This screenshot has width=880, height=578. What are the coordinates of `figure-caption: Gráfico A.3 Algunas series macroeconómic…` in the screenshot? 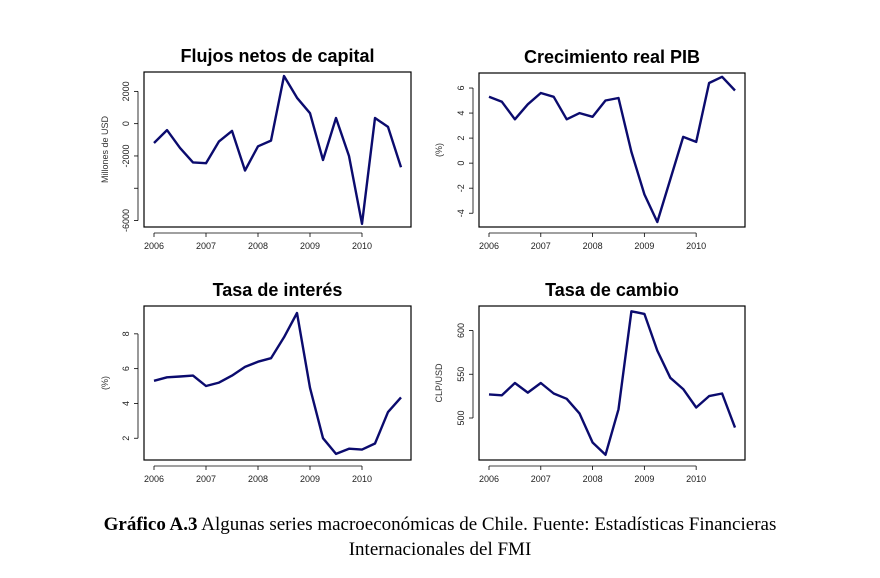 It's located at (440, 537).